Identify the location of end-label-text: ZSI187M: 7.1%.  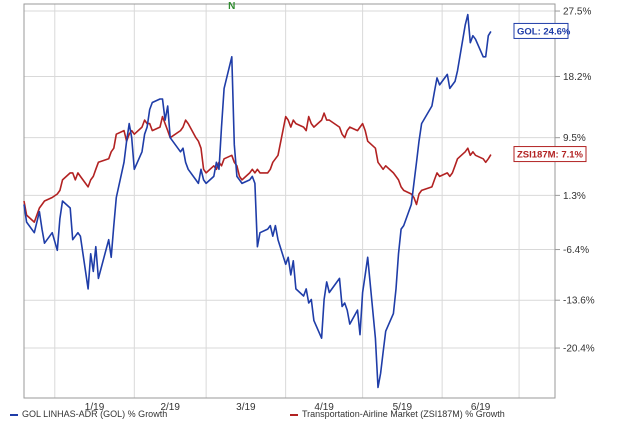
(550, 155).